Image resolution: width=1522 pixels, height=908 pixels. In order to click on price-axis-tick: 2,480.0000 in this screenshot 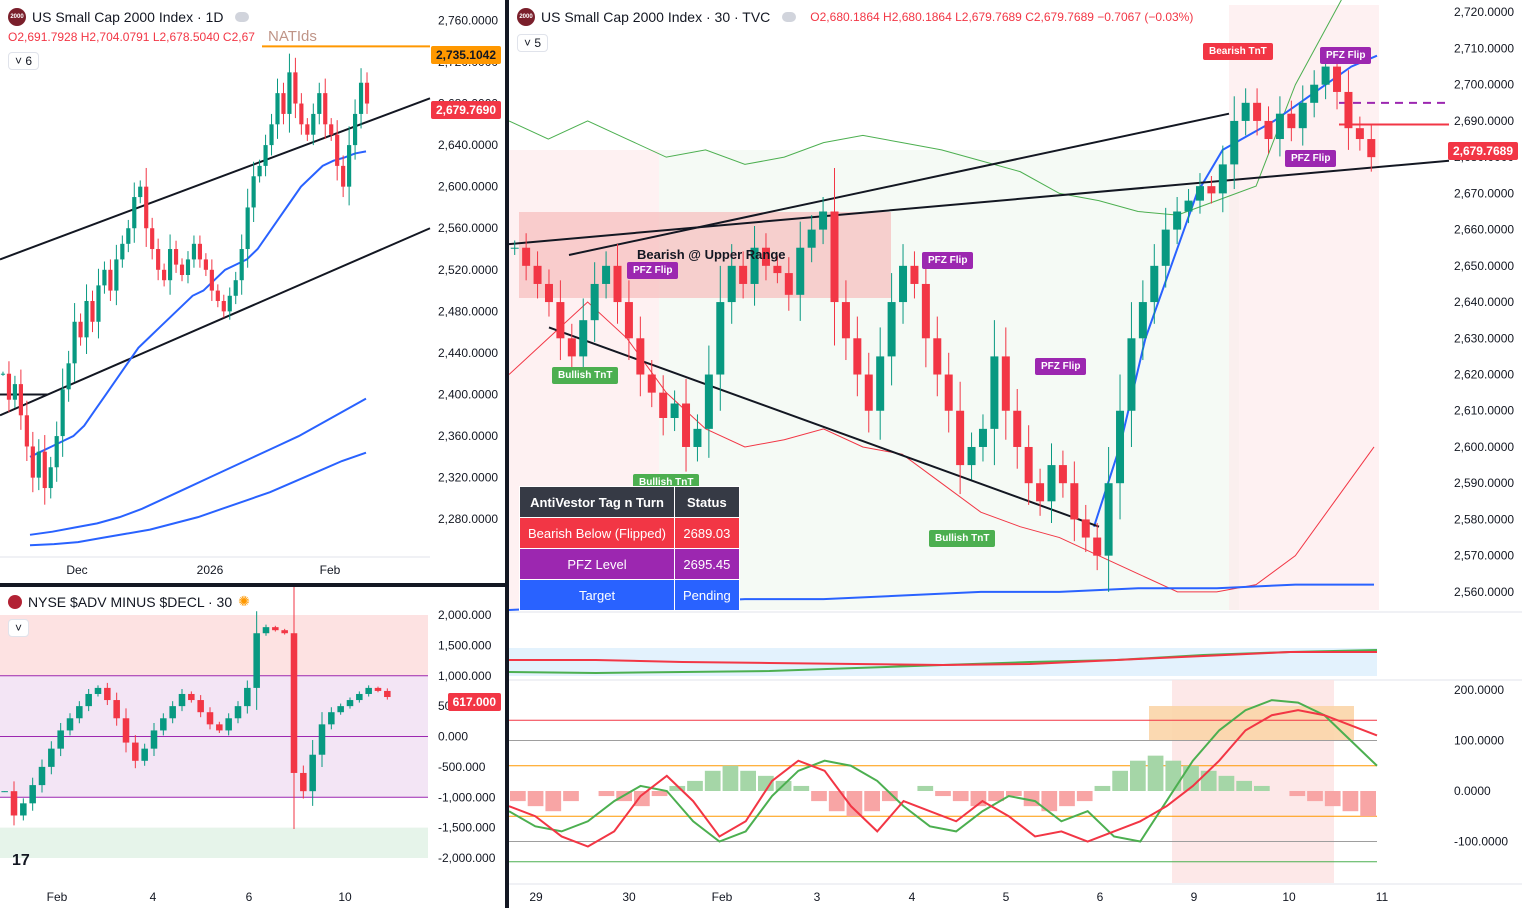, I will do `click(468, 311)`.